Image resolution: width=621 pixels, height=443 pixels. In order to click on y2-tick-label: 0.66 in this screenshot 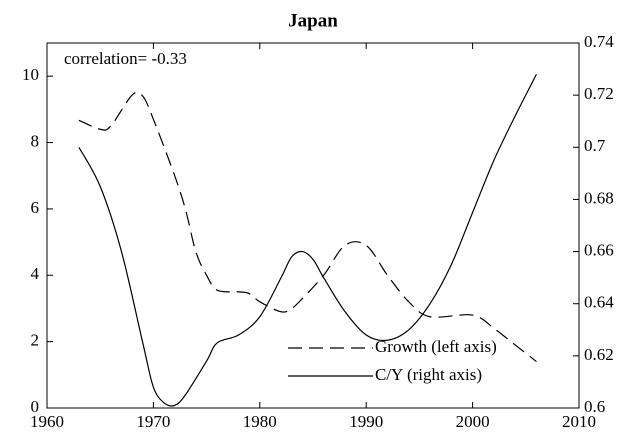, I will do `click(599, 249)`.